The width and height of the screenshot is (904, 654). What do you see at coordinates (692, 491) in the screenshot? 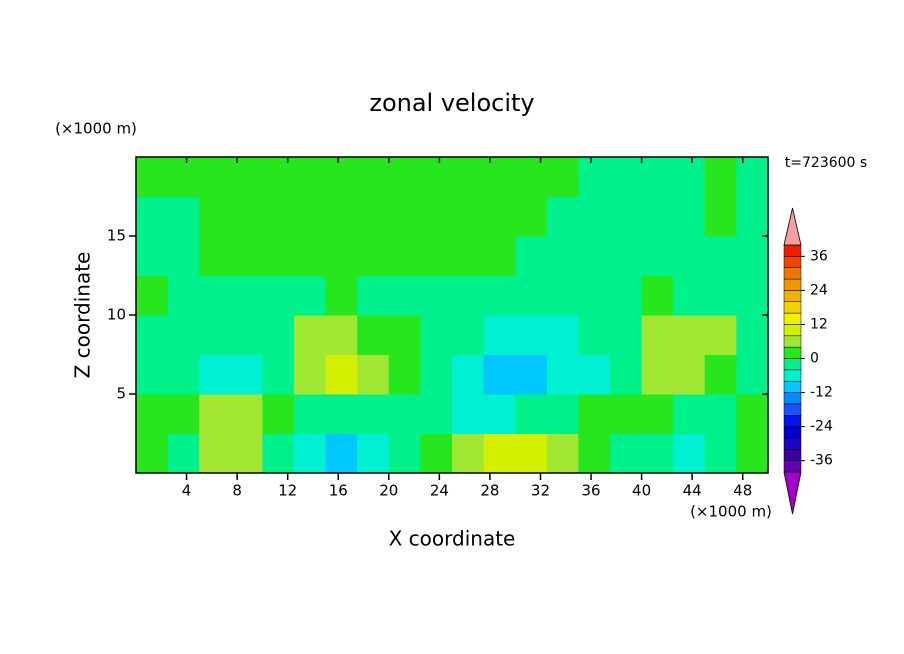
I see `x-tick-label: 44` at bounding box center [692, 491].